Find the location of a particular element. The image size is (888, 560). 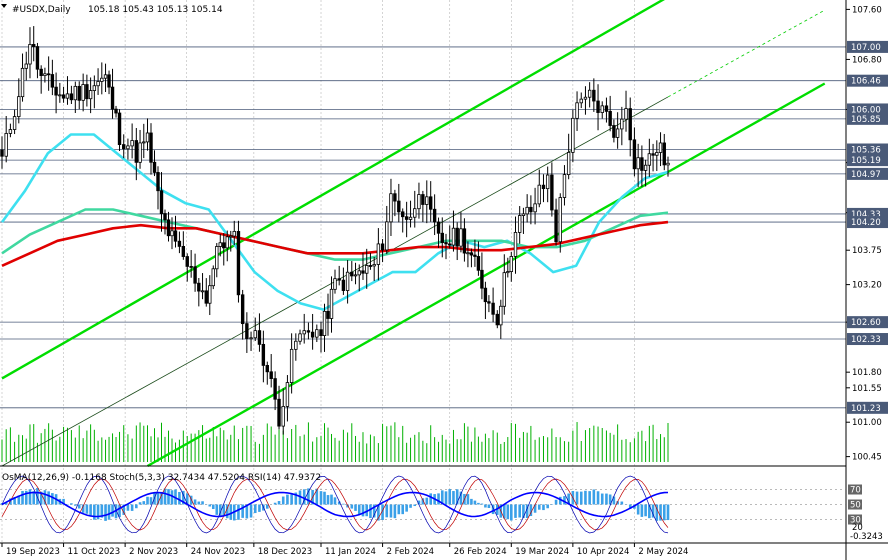

sub-scale-min: -0.3243 is located at coordinates (866, 537).